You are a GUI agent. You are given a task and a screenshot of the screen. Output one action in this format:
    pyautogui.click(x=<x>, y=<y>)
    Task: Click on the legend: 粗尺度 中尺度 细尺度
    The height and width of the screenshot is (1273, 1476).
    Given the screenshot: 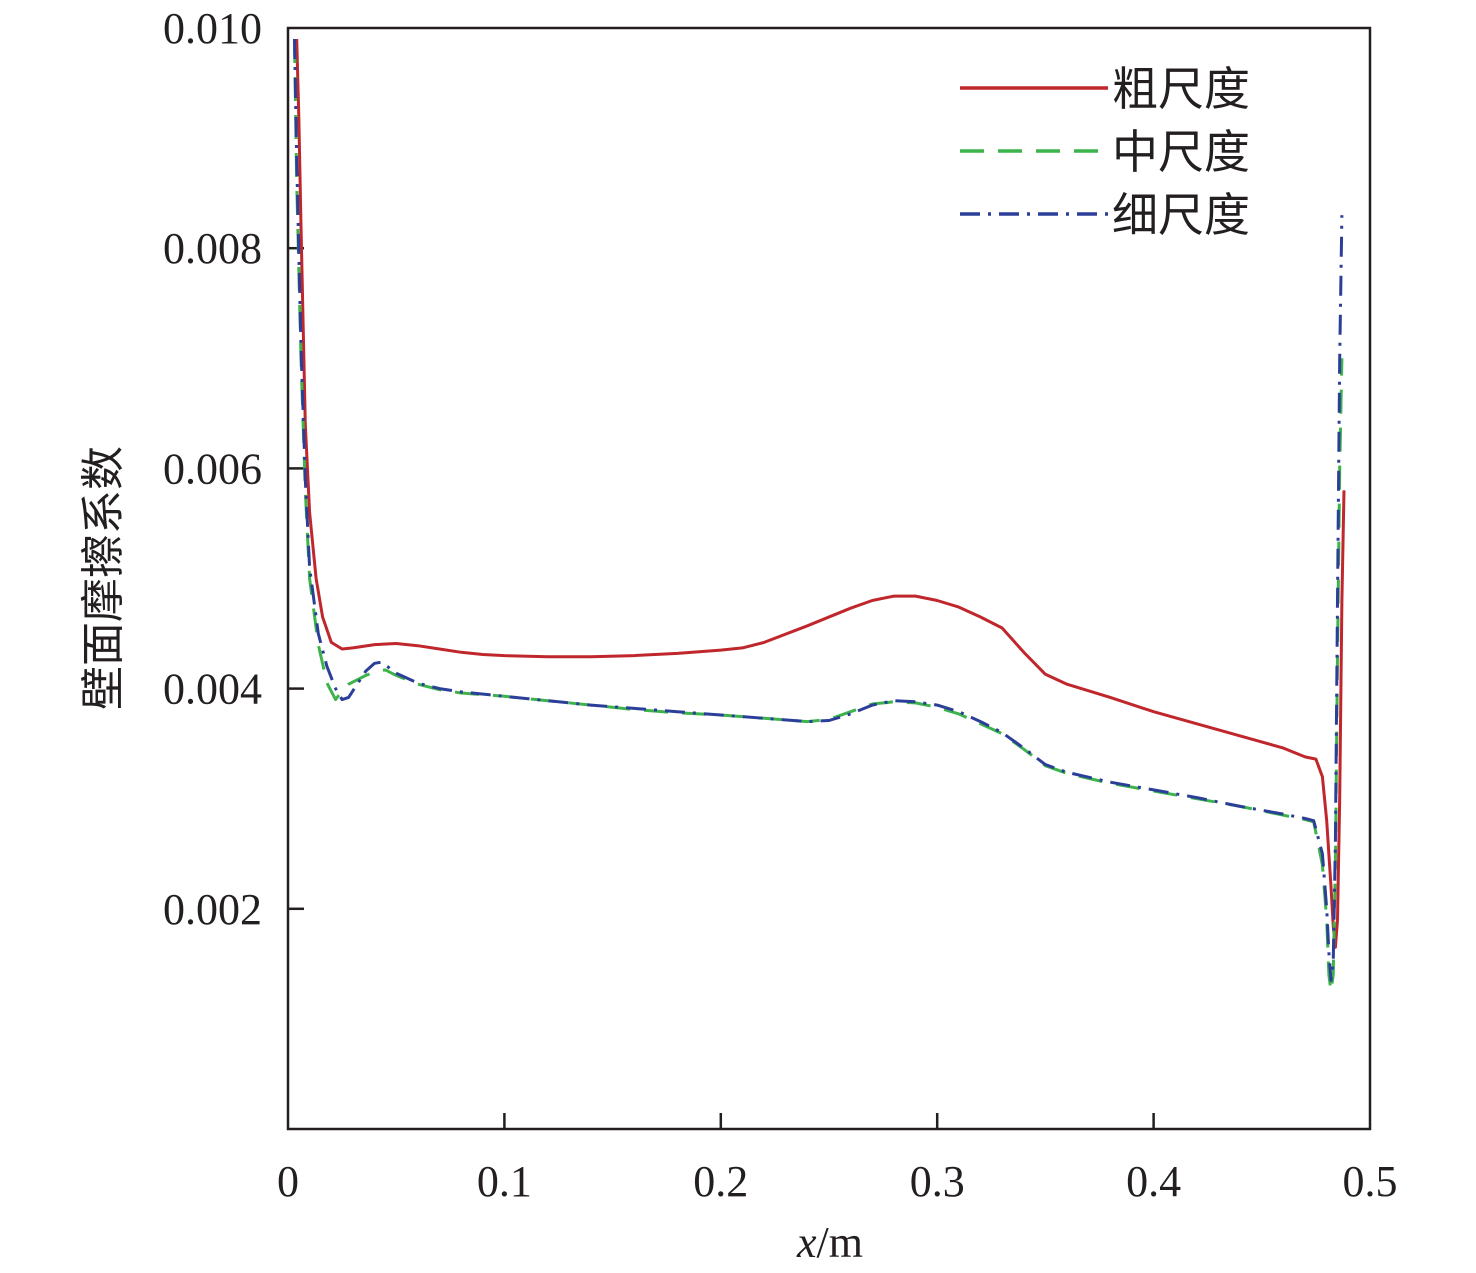 What is the action you would take?
    pyautogui.click(x=1105, y=152)
    